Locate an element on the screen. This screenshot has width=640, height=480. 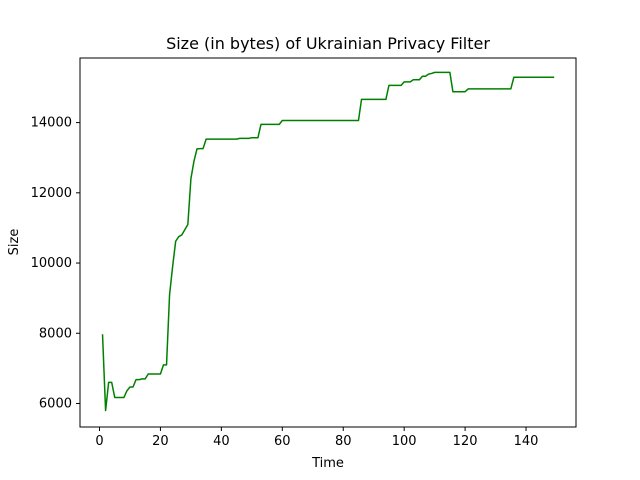
x-tick-label: 0 is located at coordinates (99, 441).